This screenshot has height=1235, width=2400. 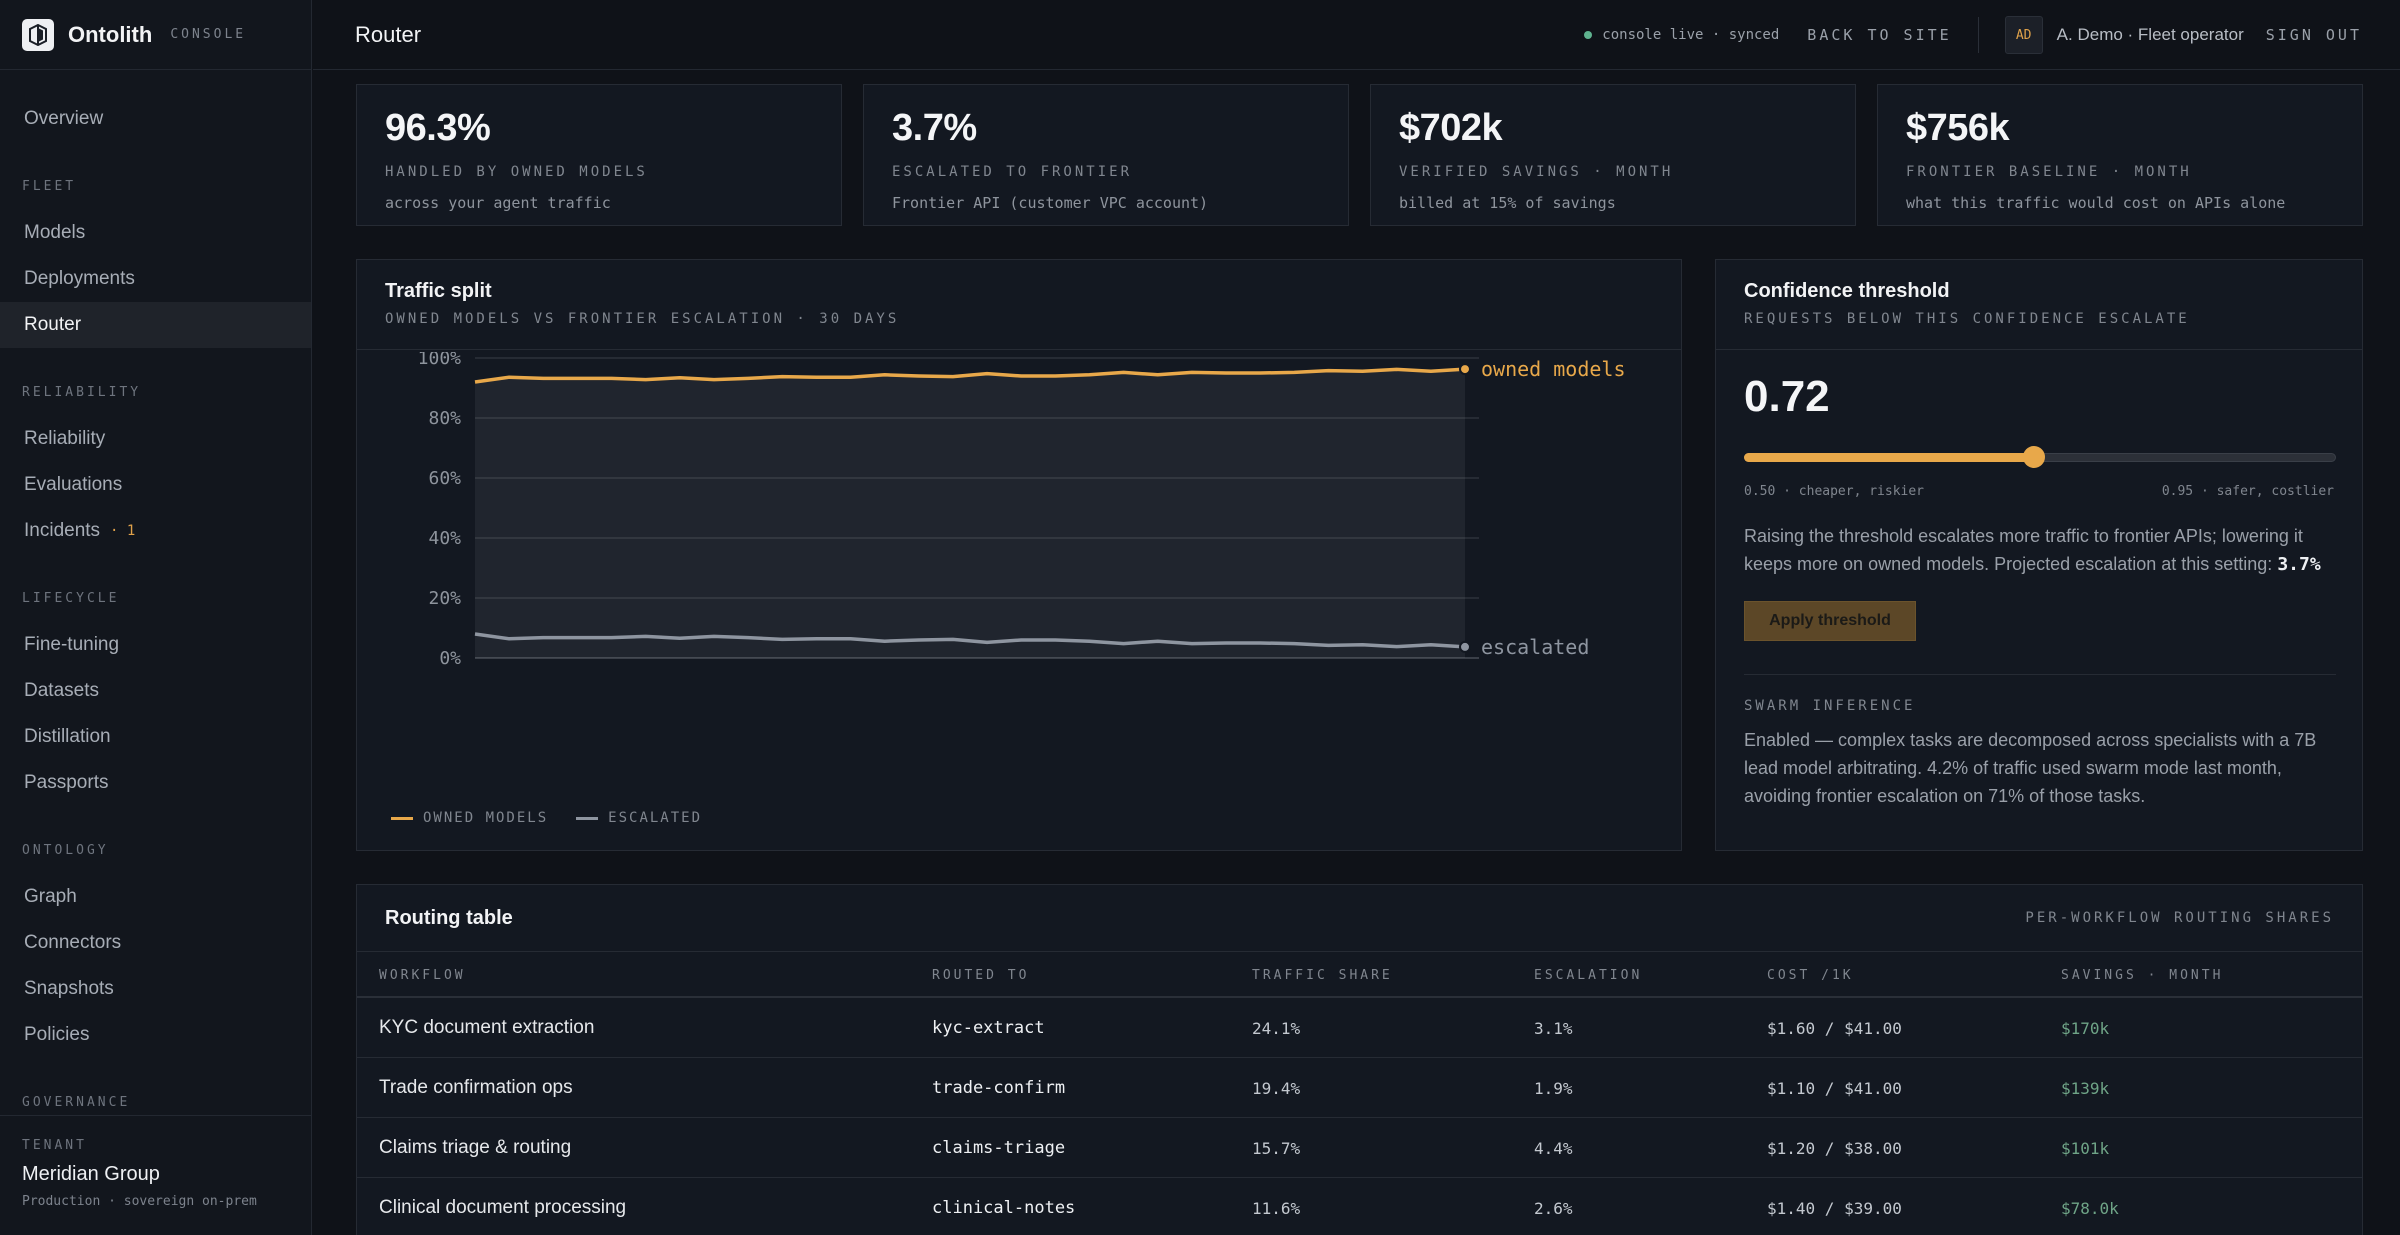 What do you see at coordinates (934, 128) in the screenshot?
I see `stat-value: 3.7%` at bounding box center [934, 128].